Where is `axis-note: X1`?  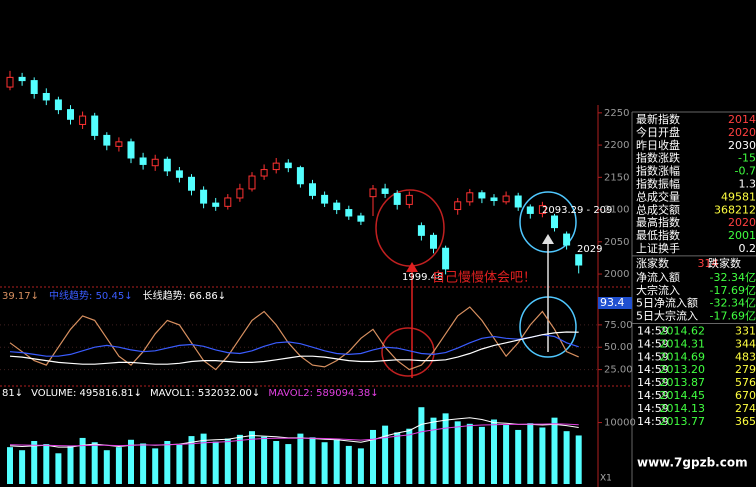 axis-note: X1 is located at coordinates (606, 479).